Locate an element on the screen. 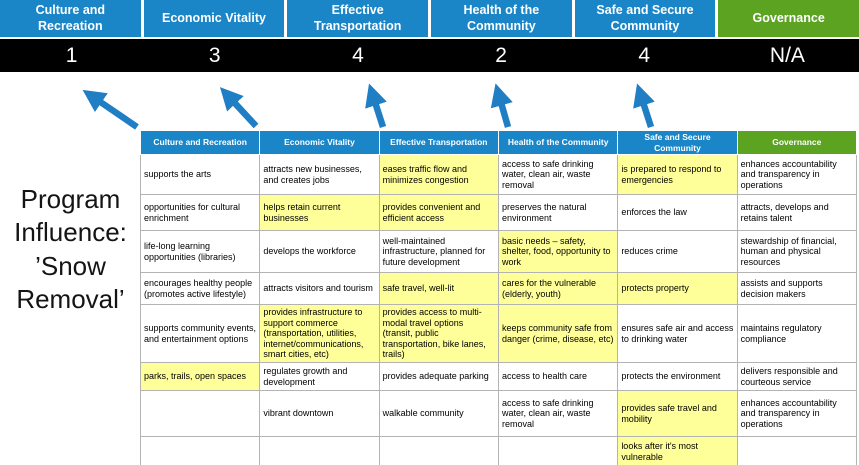 This screenshot has height=465, width=859. score-safe-and-secure-community: 4 is located at coordinates (644, 55).